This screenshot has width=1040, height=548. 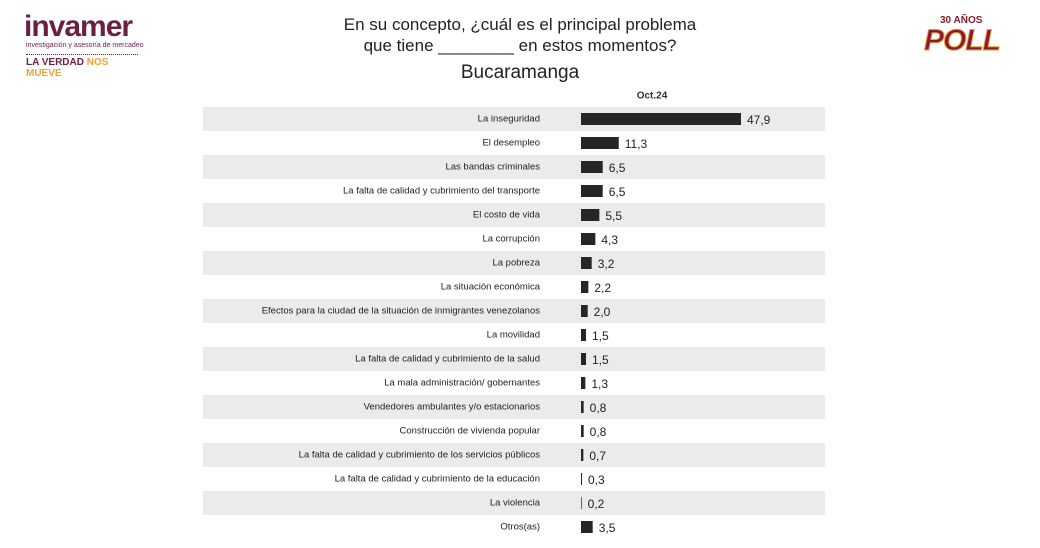 I want to click on slogan-part: NOS MUEVE, so click(x=67, y=68).